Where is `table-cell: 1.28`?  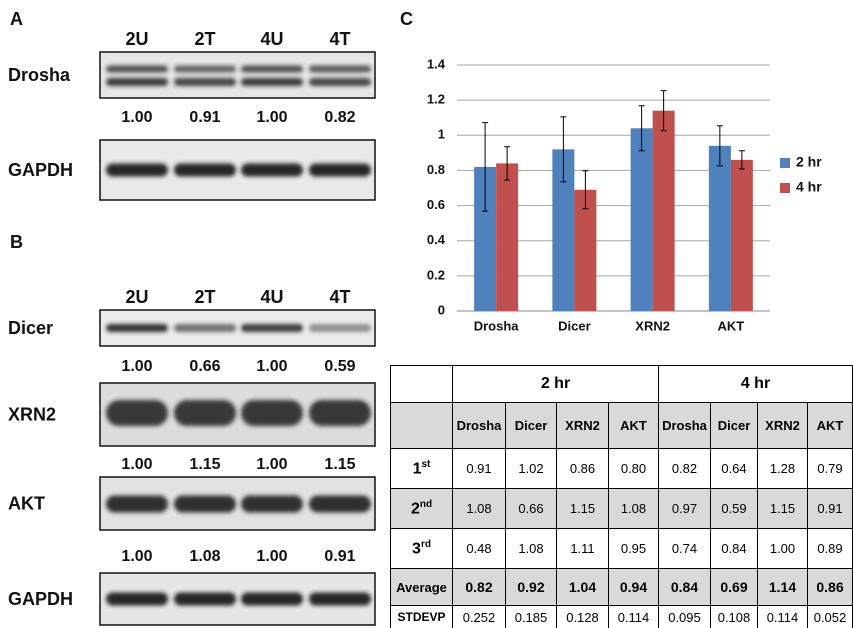
table-cell: 1.28 is located at coordinates (782, 468).